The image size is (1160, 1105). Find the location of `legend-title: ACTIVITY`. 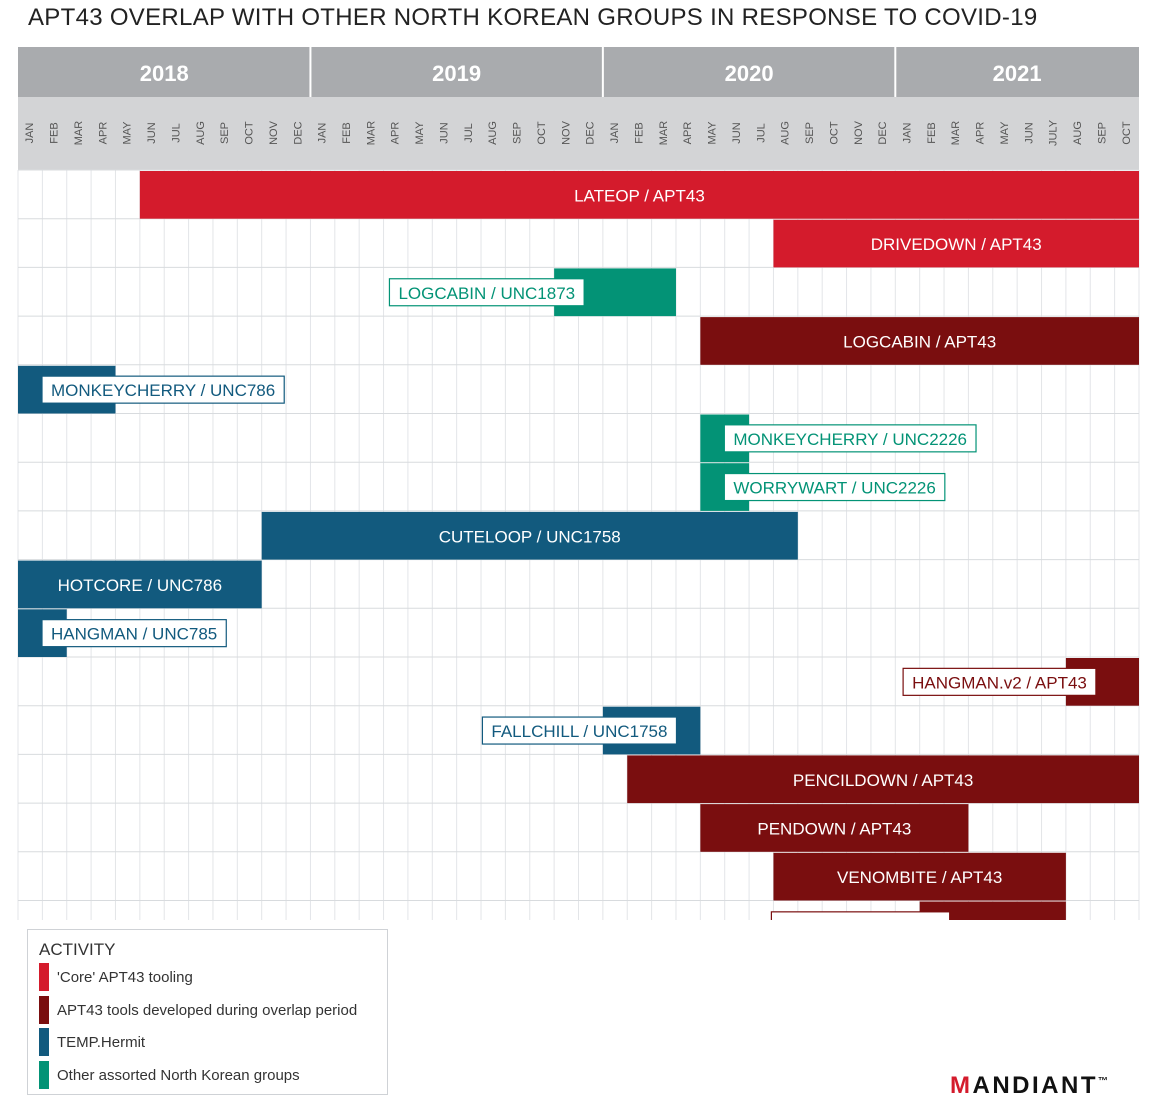

legend-title: ACTIVITY is located at coordinates (77, 949).